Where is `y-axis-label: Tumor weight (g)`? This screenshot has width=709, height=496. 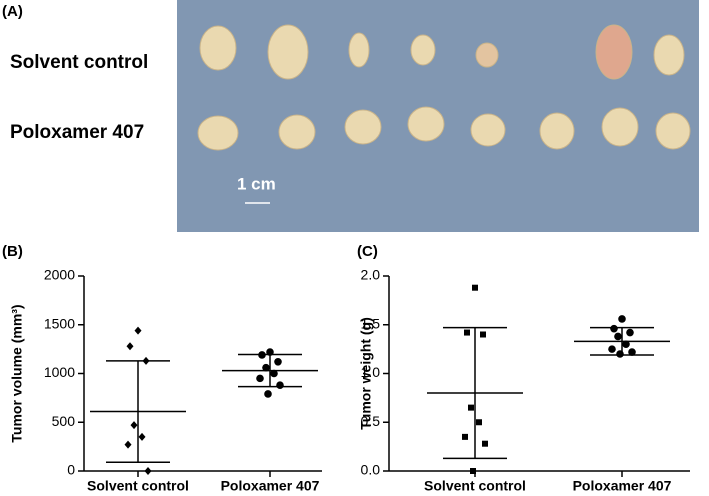 y-axis-label: Tumor weight (g) is located at coordinates (366, 373).